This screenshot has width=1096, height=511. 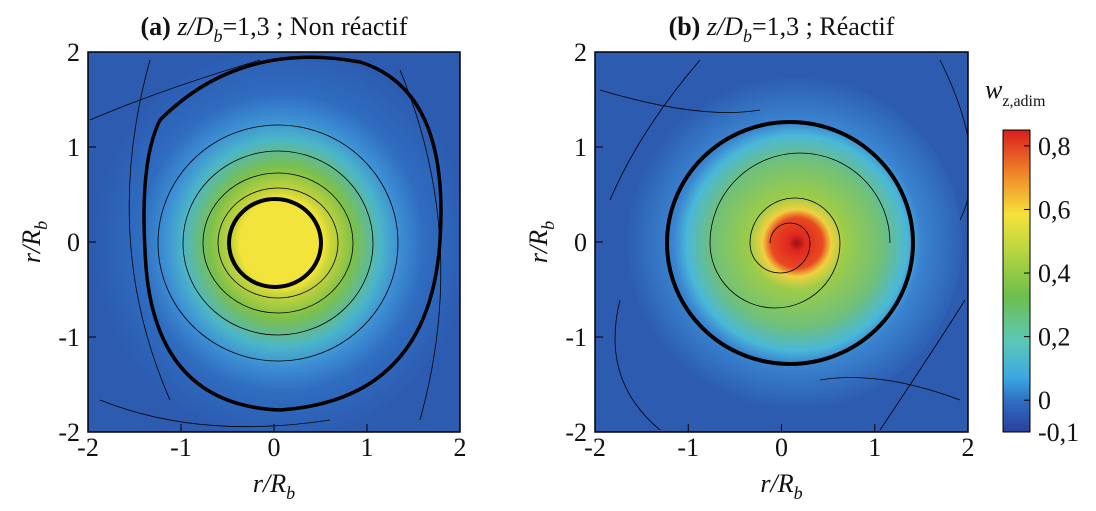 What do you see at coordinates (156, 26) in the screenshot?
I see `title-tag: (a)` at bounding box center [156, 26].